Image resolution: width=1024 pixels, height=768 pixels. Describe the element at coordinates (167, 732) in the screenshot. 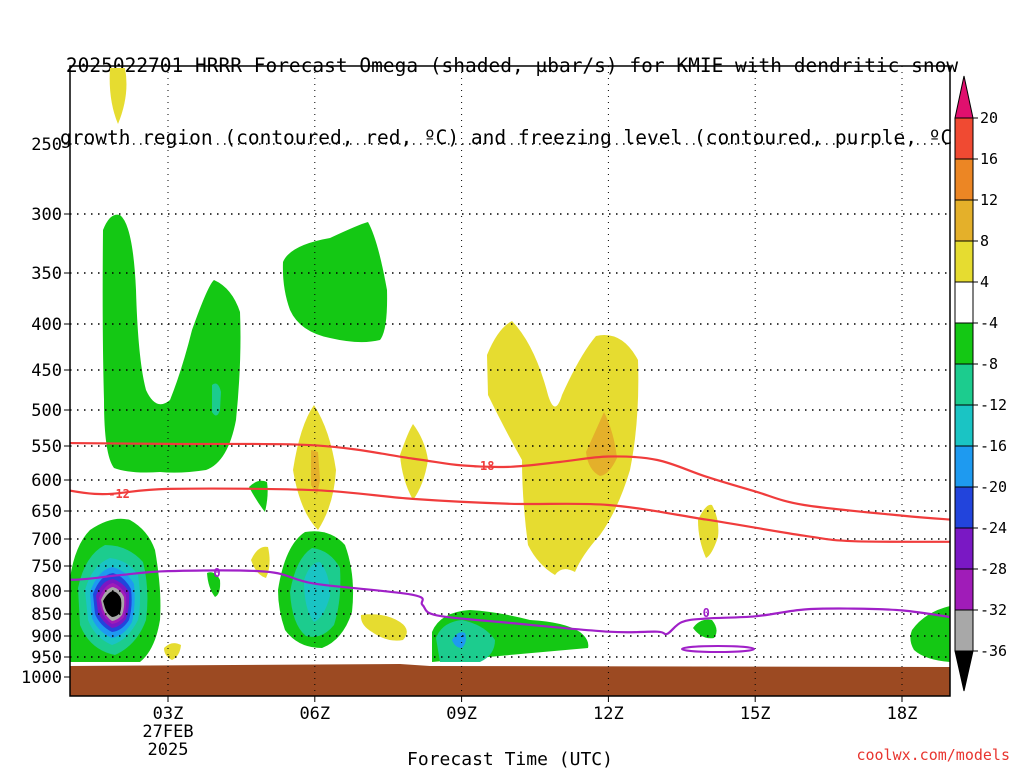

I see `x-date-label: 27FEB` at that location.